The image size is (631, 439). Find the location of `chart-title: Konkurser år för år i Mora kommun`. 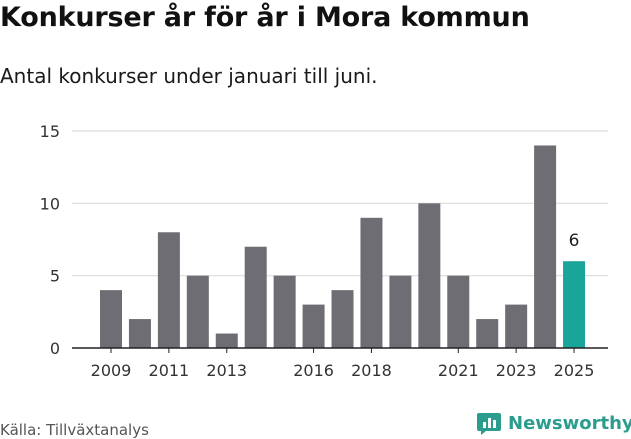

chart-title: Konkurser år för år i Mora kommun is located at coordinates (265, 17).